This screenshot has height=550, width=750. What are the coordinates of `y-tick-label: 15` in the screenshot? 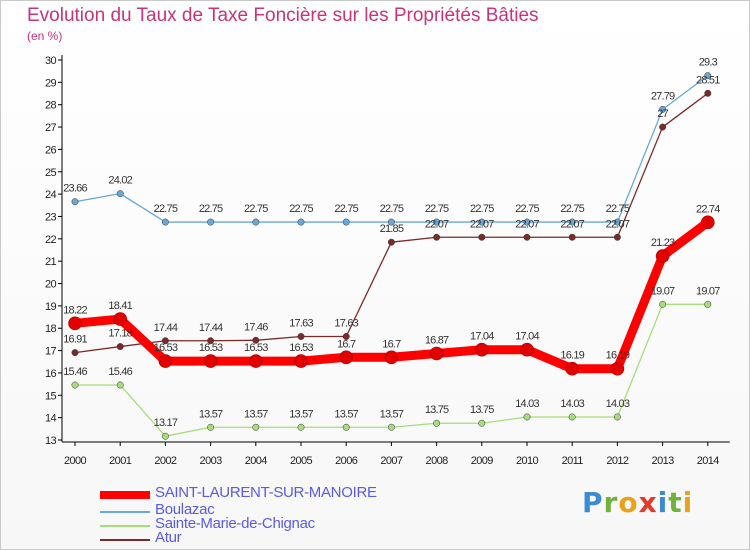 It's located at (51, 396).